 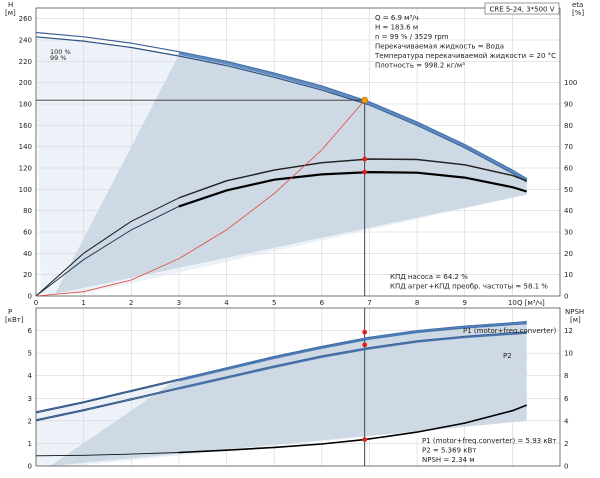 I want to click on x-tick-label: 0, so click(x=36, y=303).